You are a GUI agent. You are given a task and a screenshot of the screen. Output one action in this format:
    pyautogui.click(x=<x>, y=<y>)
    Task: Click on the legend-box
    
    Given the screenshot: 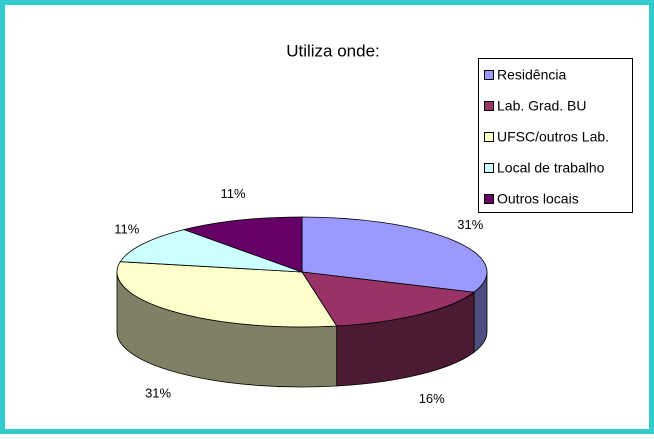 What is the action you would take?
    pyautogui.click(x=555, y=135)
    